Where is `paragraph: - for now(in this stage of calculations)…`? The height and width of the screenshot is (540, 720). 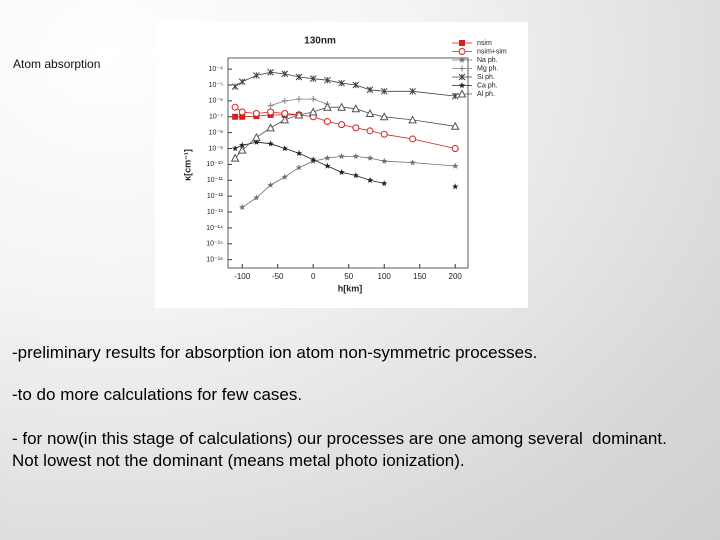 paragraph: - for now(in this stage of calculations)… is located at coordinates (339, 438).